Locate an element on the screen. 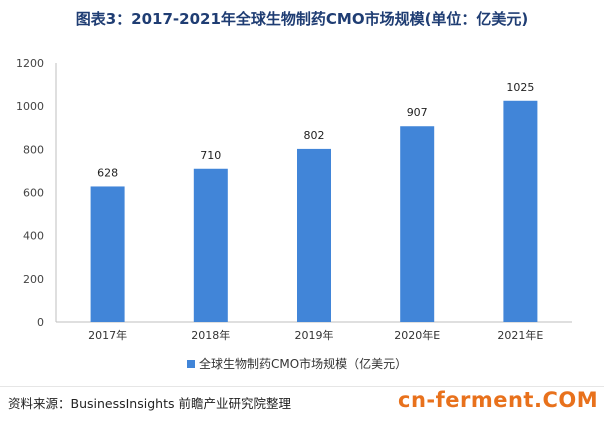 The width and height of the screenshot is (604, 424). x-category-label: 2019年 is located at coordinates (314, 335).